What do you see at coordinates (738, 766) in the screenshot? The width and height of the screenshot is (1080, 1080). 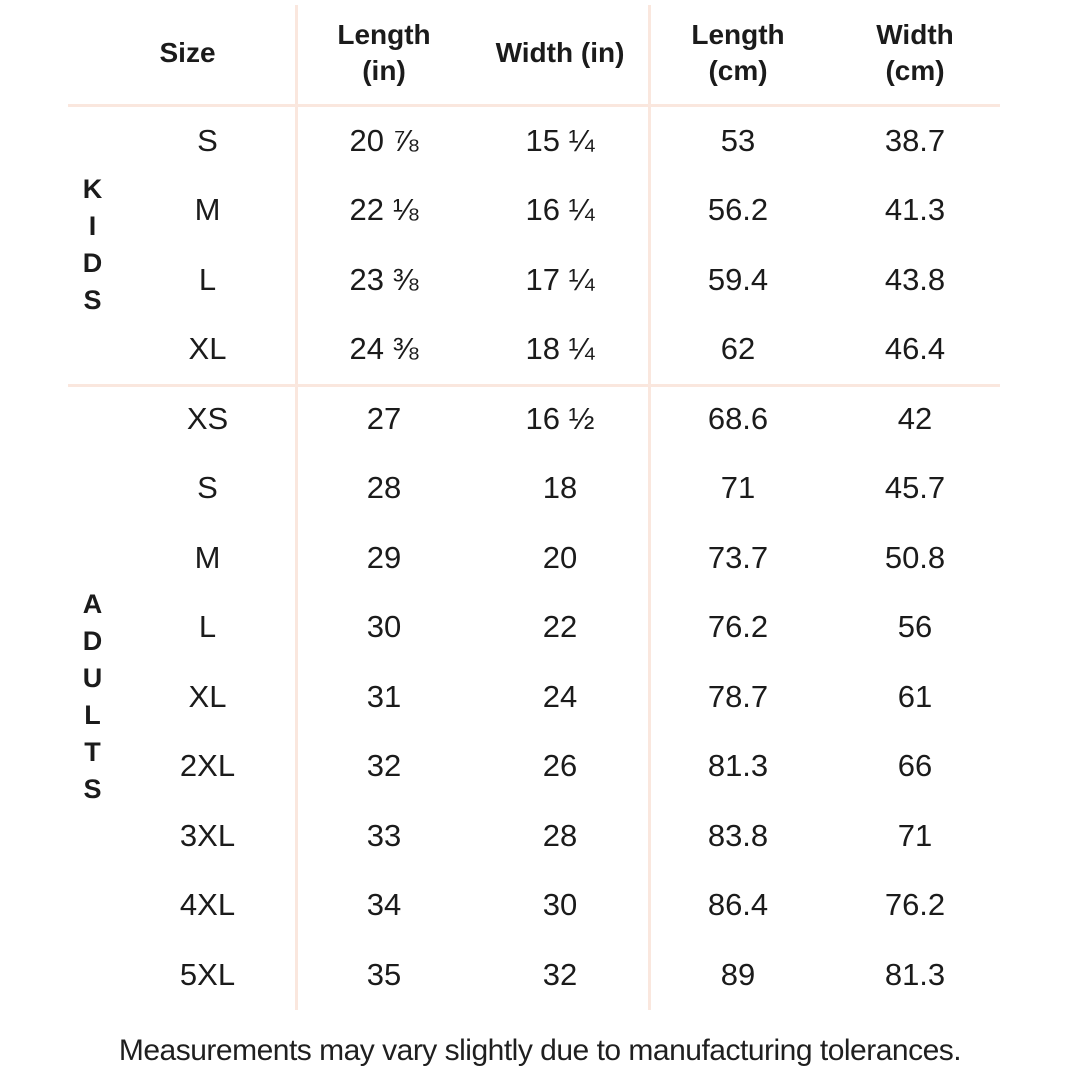 I see `length-cm-cell: 81.3` at bounding box center [738, 766].